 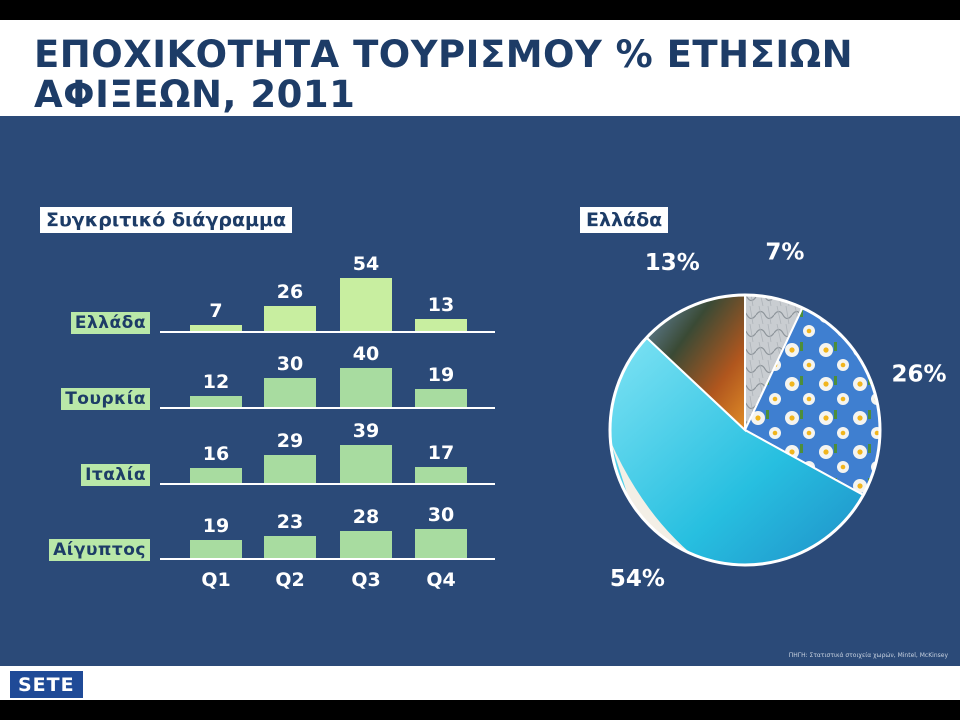 I want to click on bar-chart-title: Συγκριτικό διάγραμμα, so click(x=166, y=220).